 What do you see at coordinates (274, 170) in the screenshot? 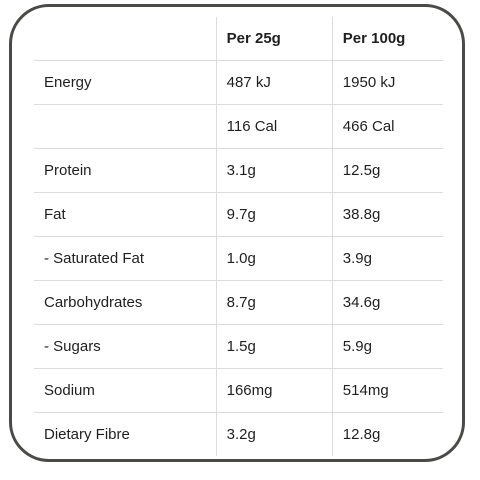
I see `row-value-per-25g: 3.1g` at bounding box center [274, 170].